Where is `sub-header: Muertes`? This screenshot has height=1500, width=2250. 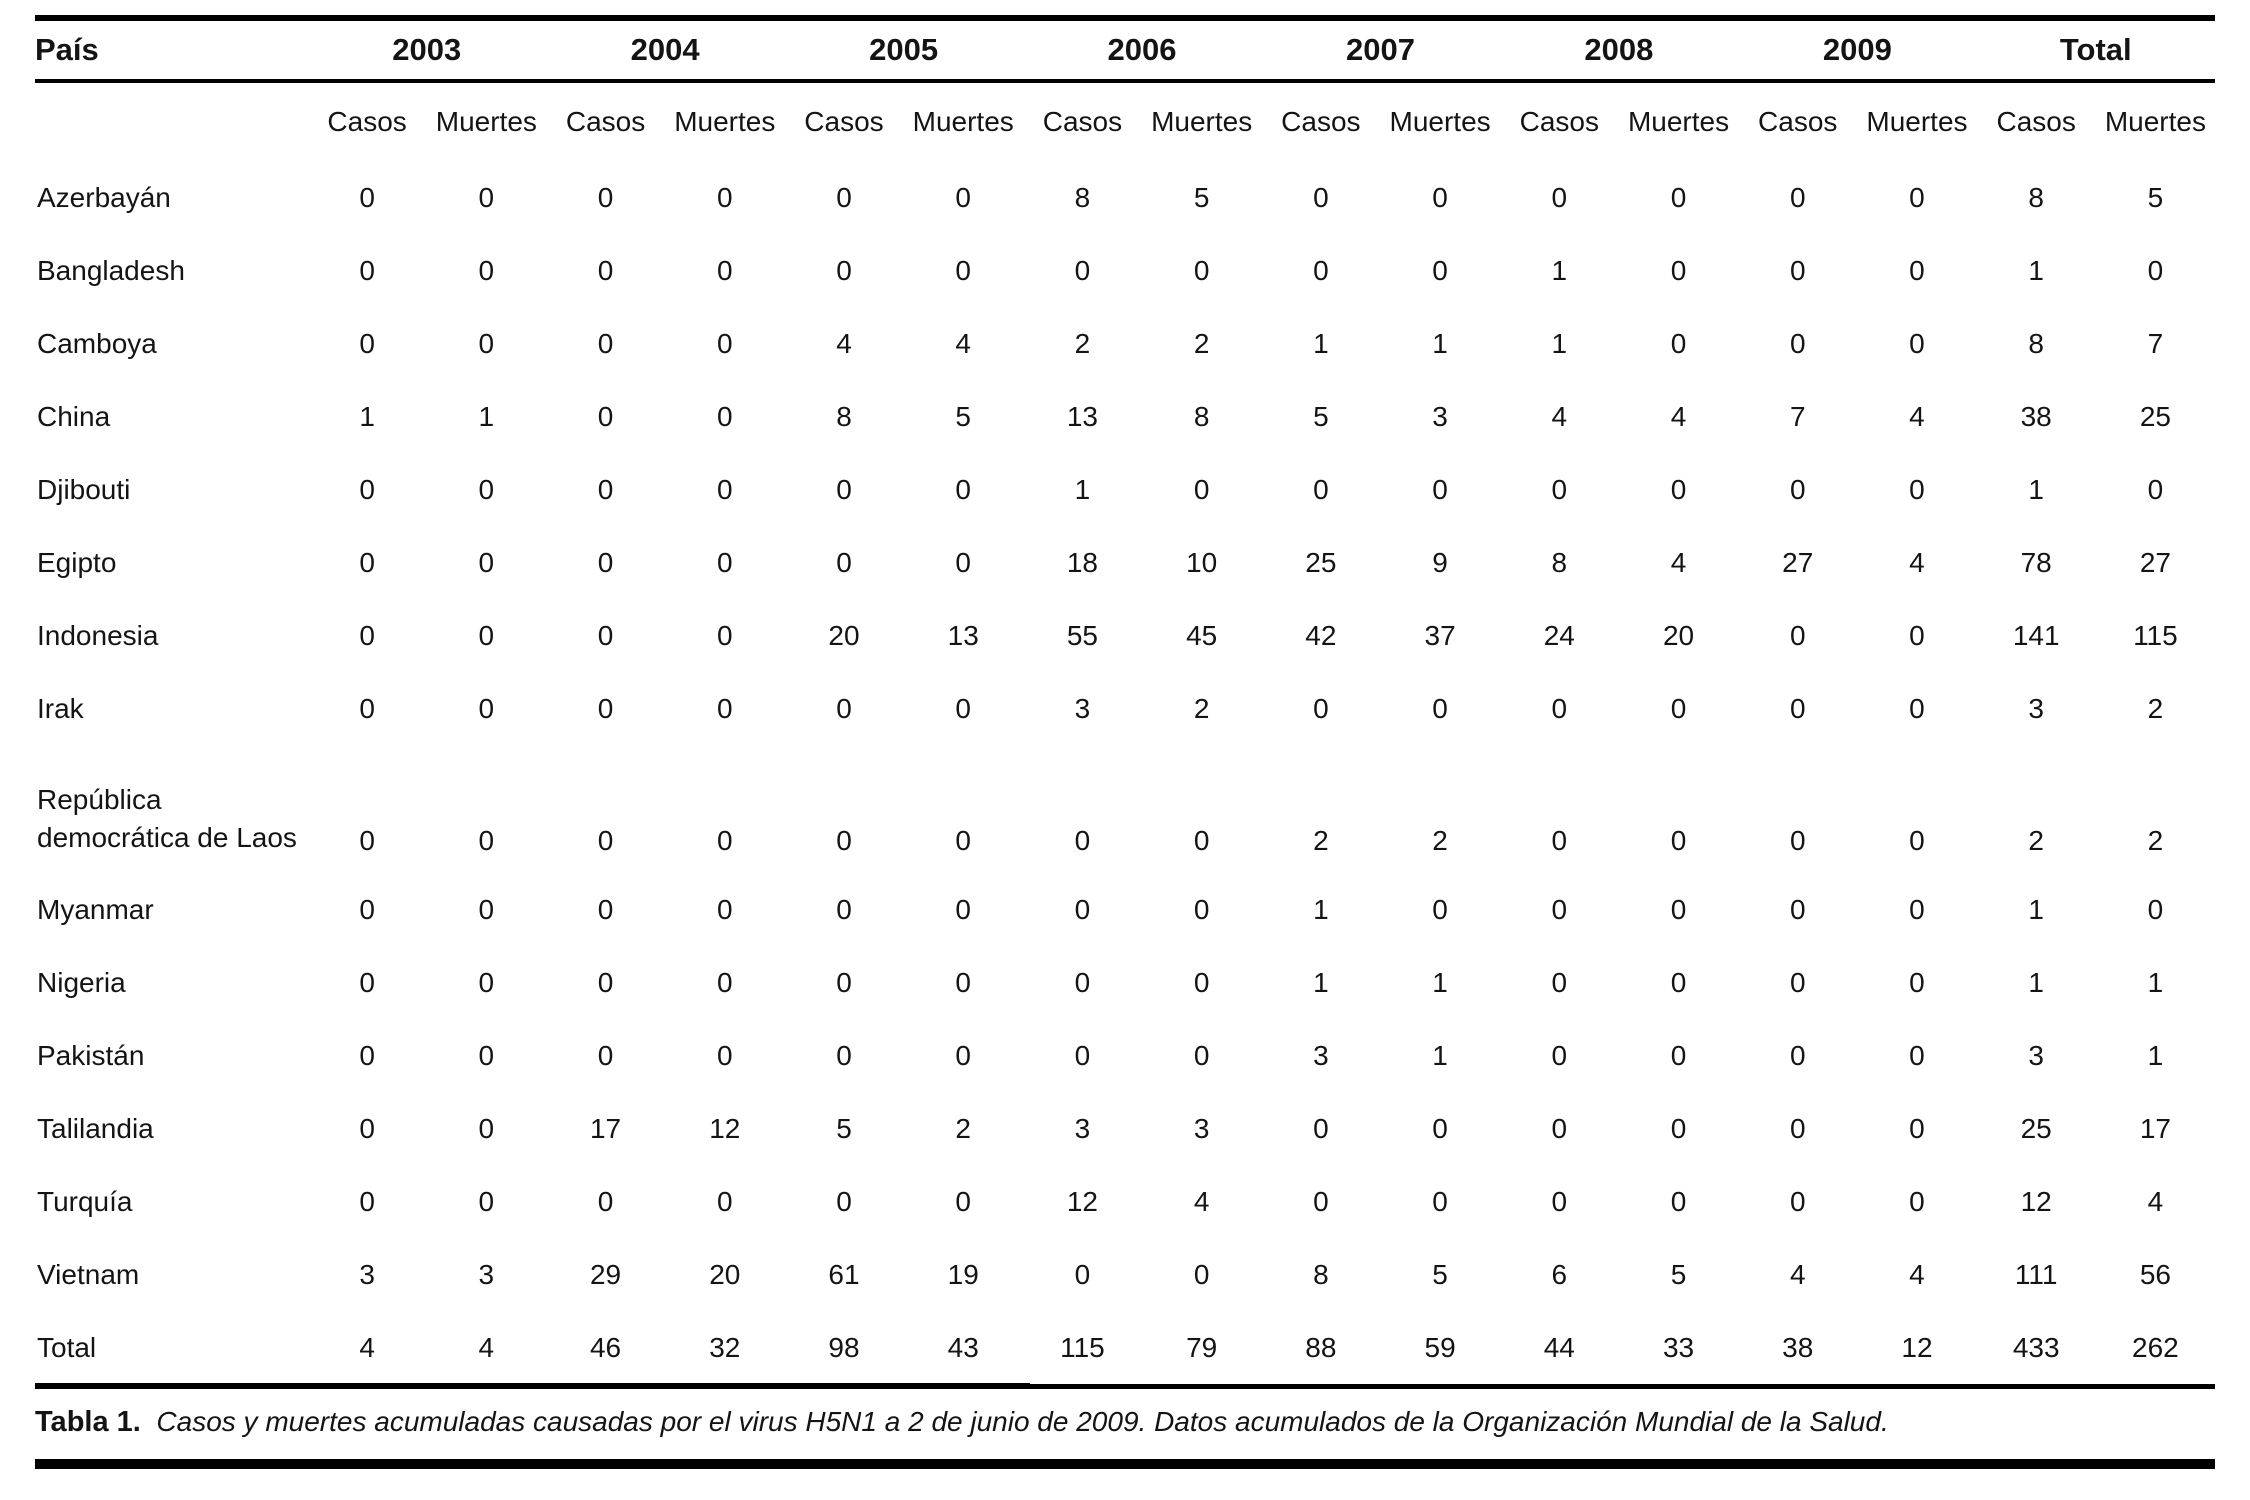
sub-header: Muertes is located at coordinates (486, 121).